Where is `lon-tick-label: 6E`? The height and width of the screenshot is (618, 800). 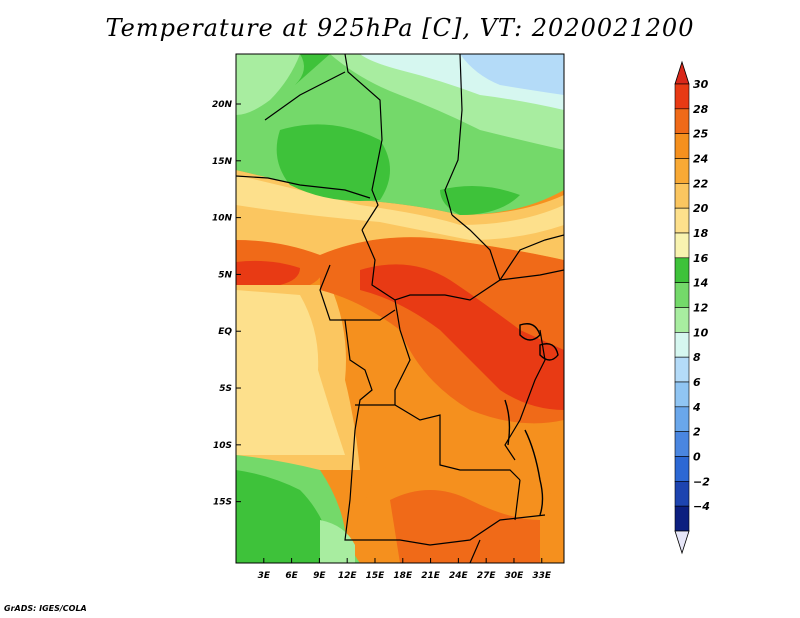 lon-tick-label: 6E is located at coordinates (291, 576).